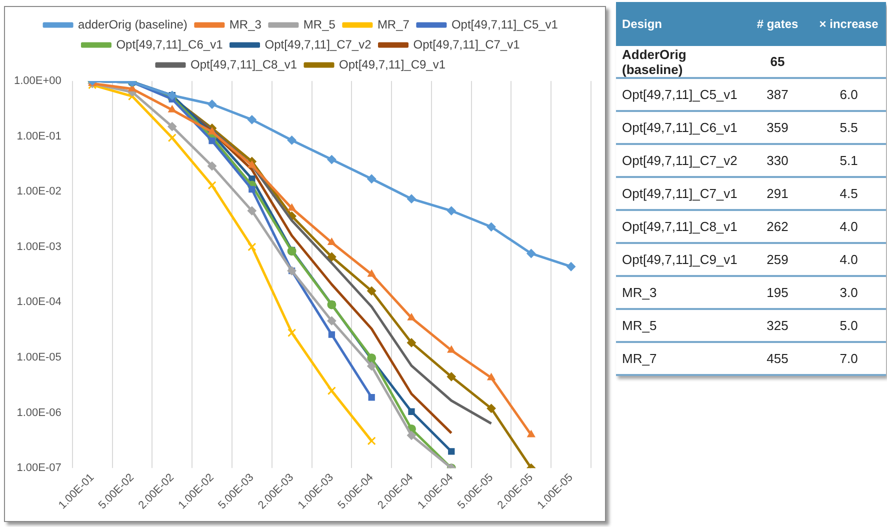 This screenshot has width=887, height=527. Describe the element at coordinates (777, 62) in the screenshot. I see `data-label: 65` at that location.